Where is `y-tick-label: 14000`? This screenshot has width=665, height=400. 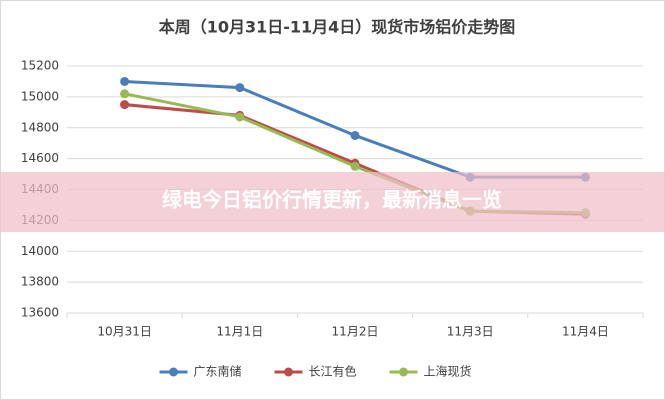
y-tick-label: 14000 is located at coordinates (40, 251).